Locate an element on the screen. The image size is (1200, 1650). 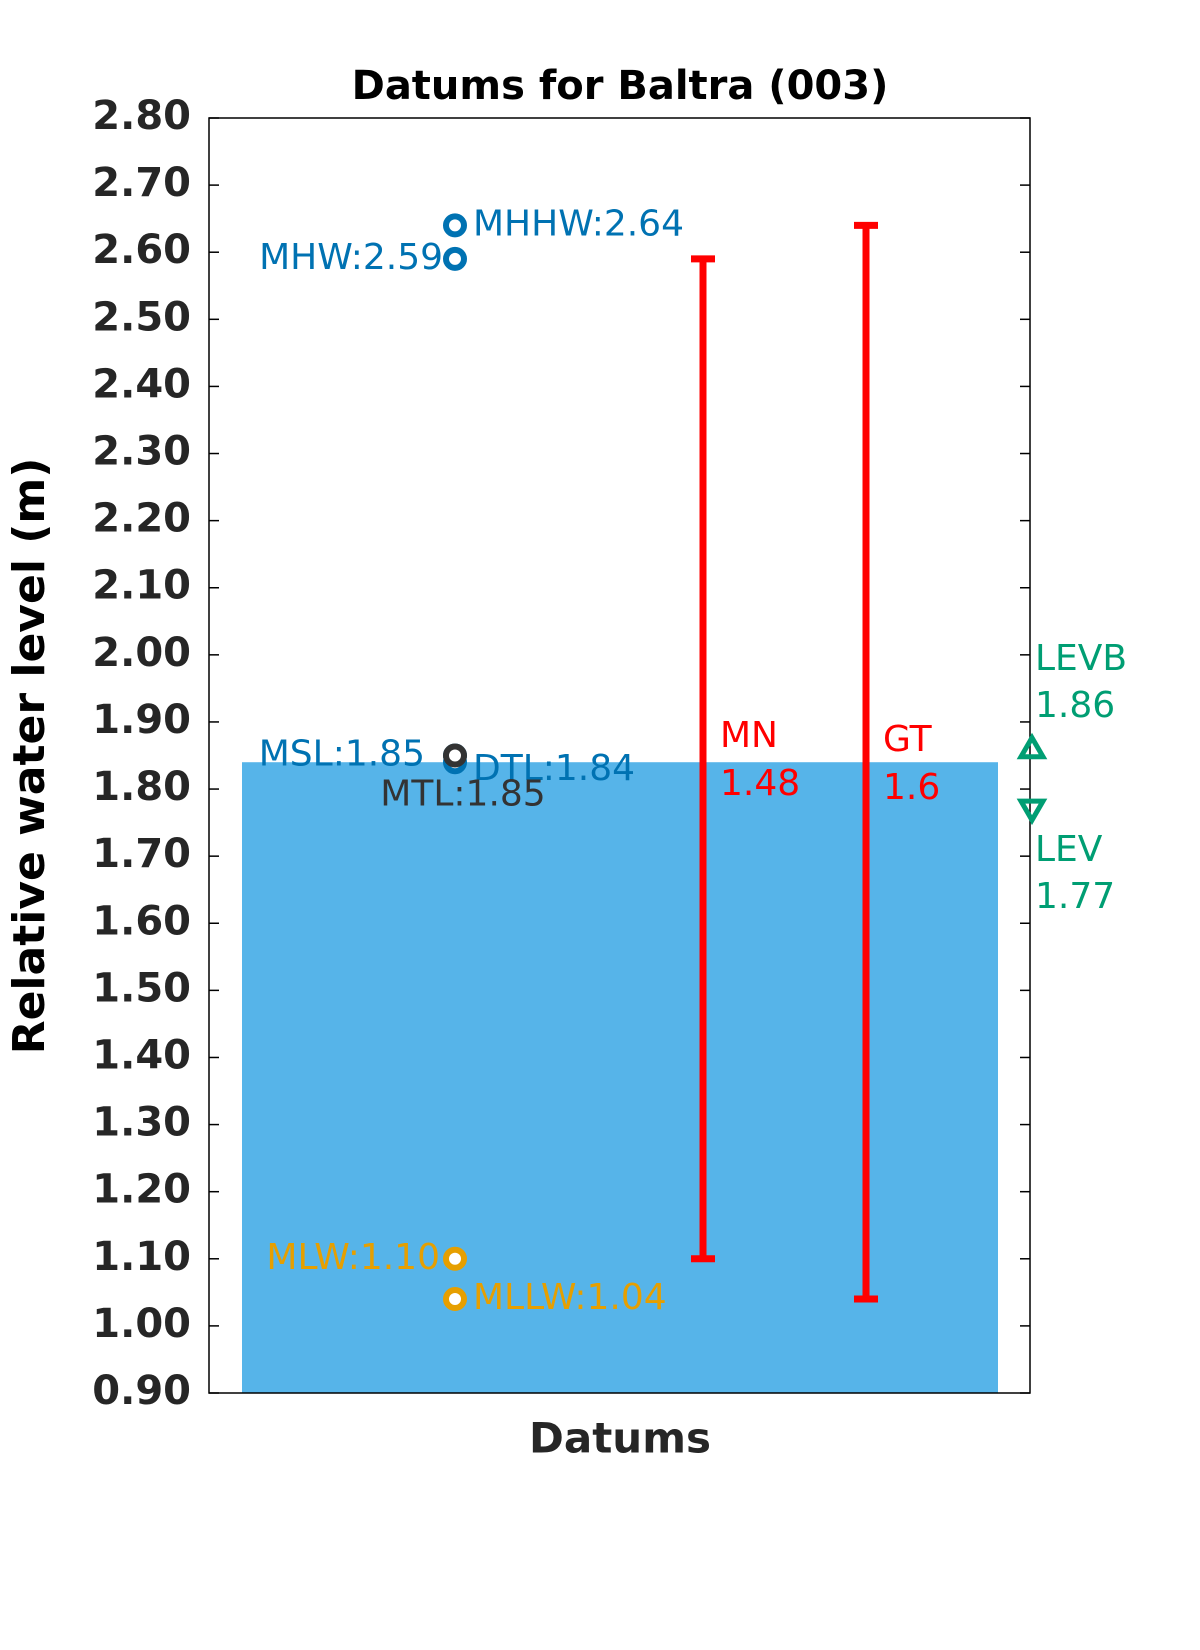
datum-label: MTL:1.85 is located at coordinates (462, 794).